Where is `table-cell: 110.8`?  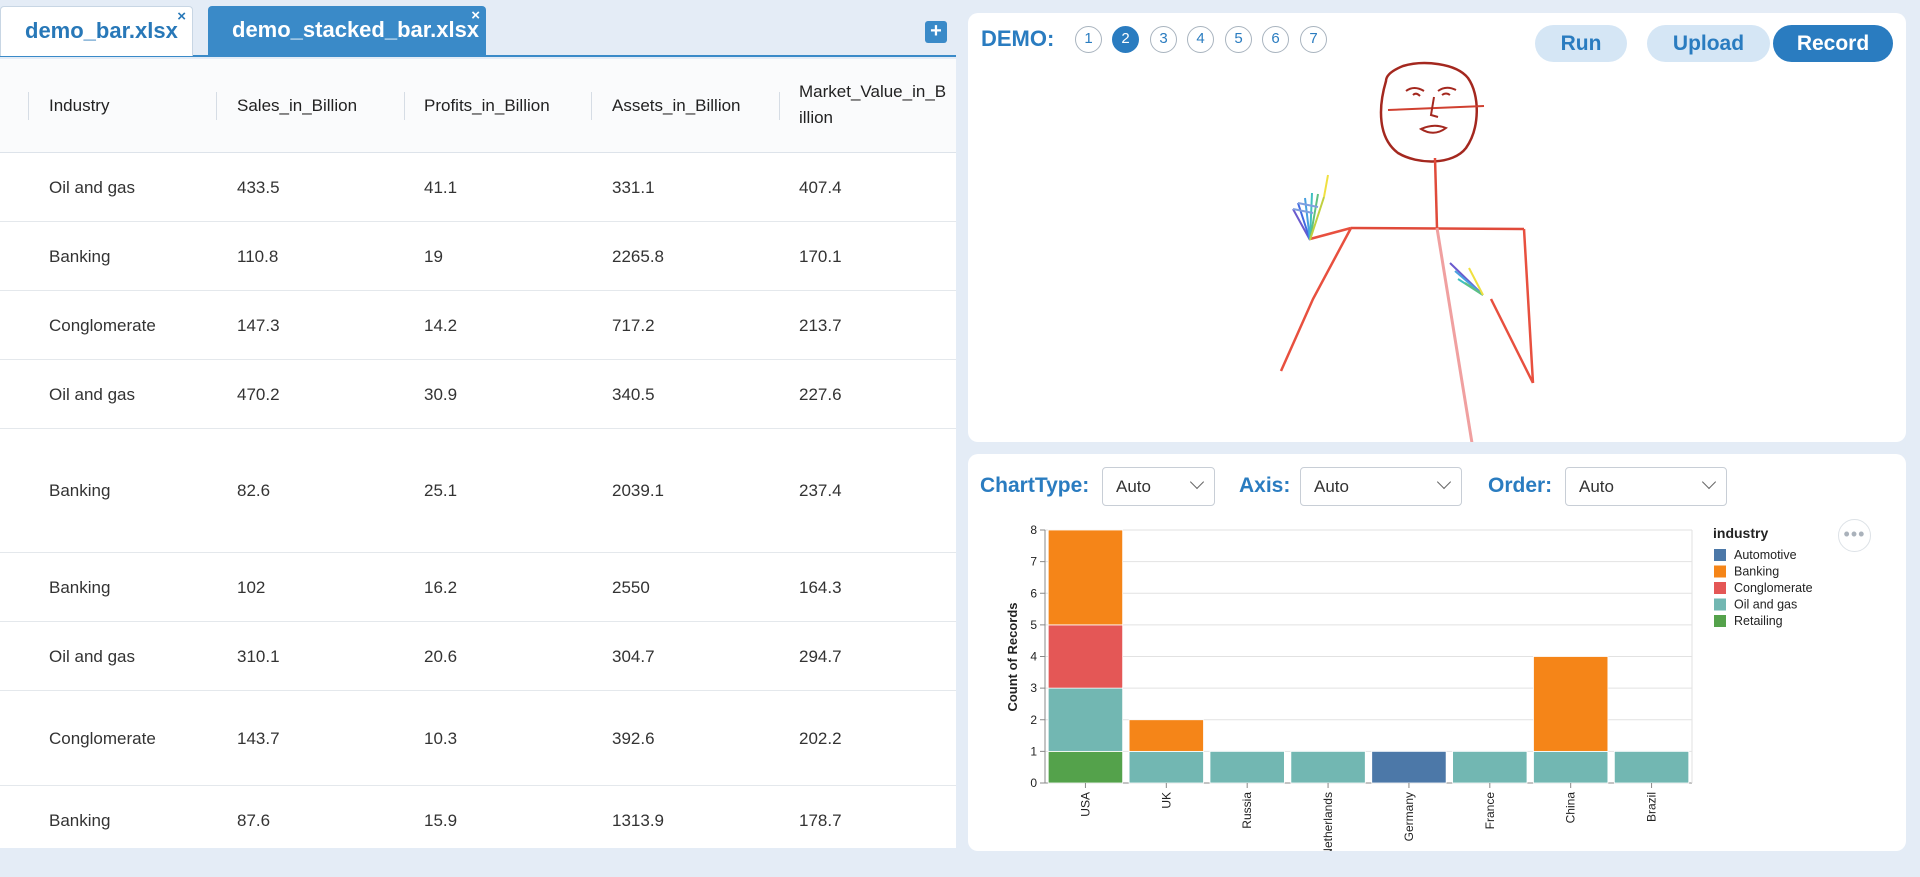 table-cell: 110.8 is located at coordinates (257, 257).